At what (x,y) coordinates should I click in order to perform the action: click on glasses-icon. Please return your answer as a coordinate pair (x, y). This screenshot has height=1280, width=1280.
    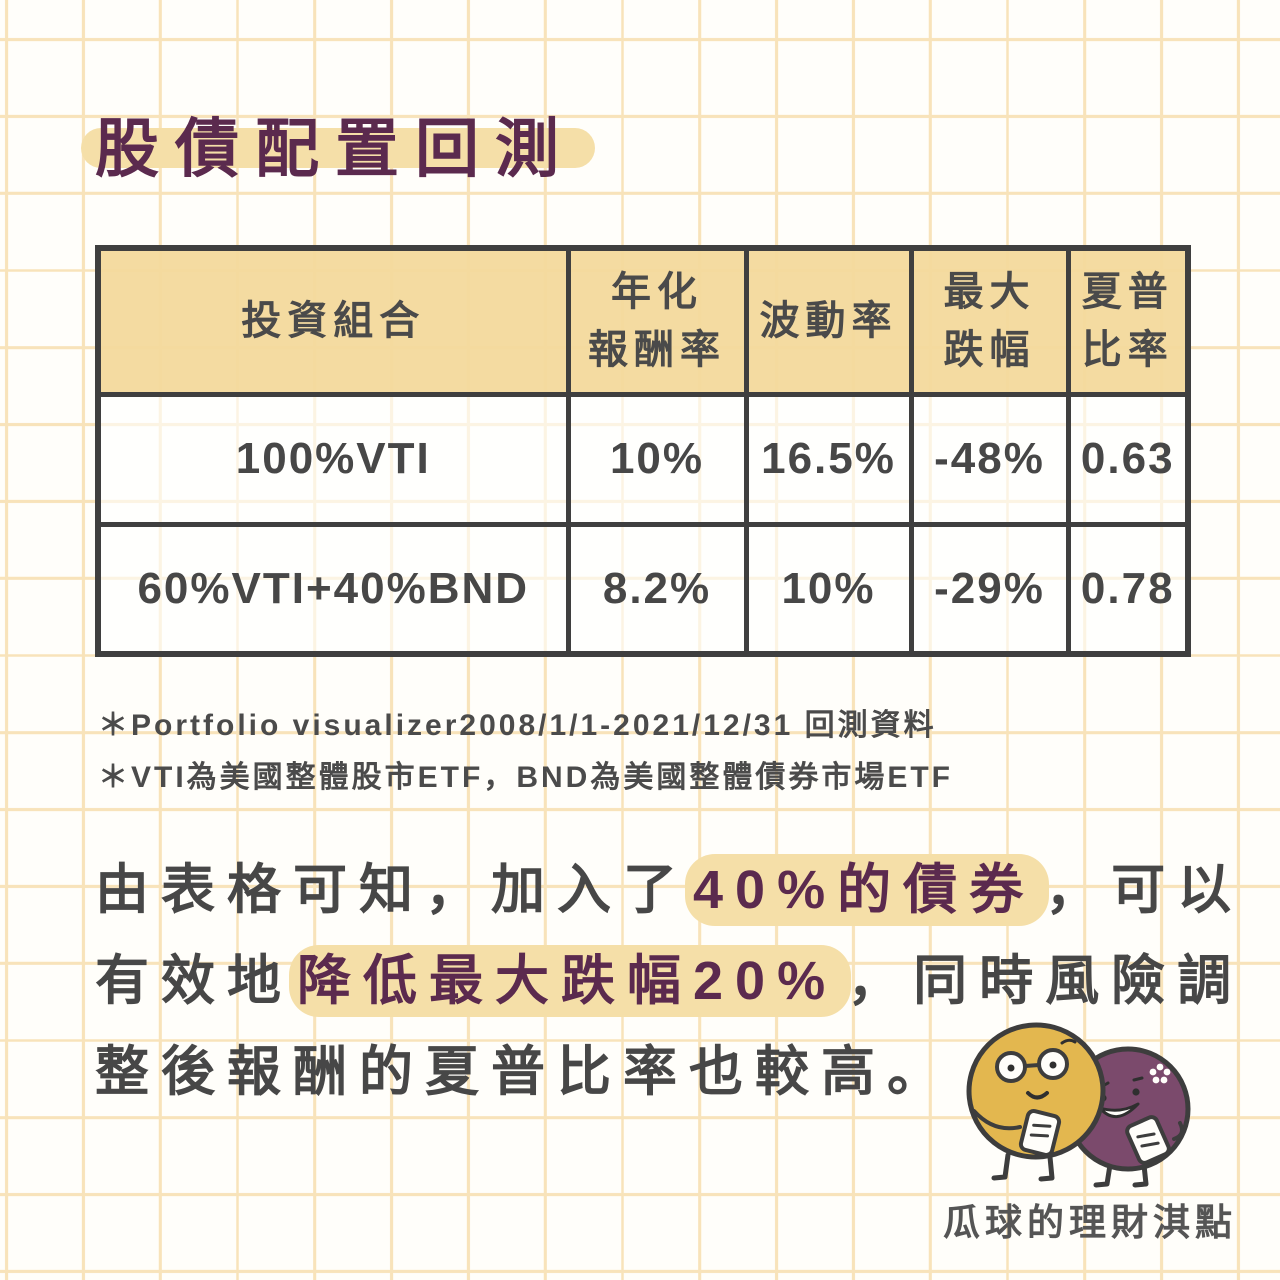
    Looking at the image, I should click on (1032, 1065).